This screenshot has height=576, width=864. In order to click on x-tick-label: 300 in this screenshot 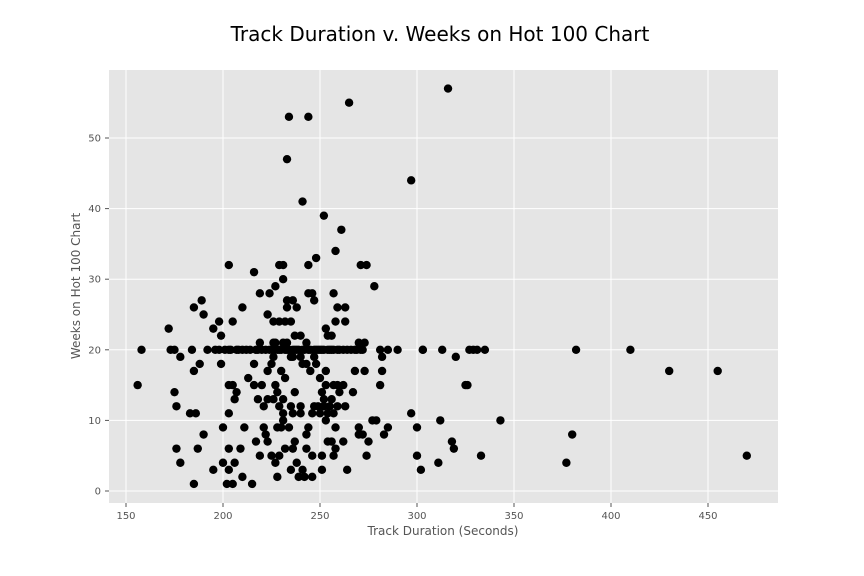, I will do `click(416, 516)`.